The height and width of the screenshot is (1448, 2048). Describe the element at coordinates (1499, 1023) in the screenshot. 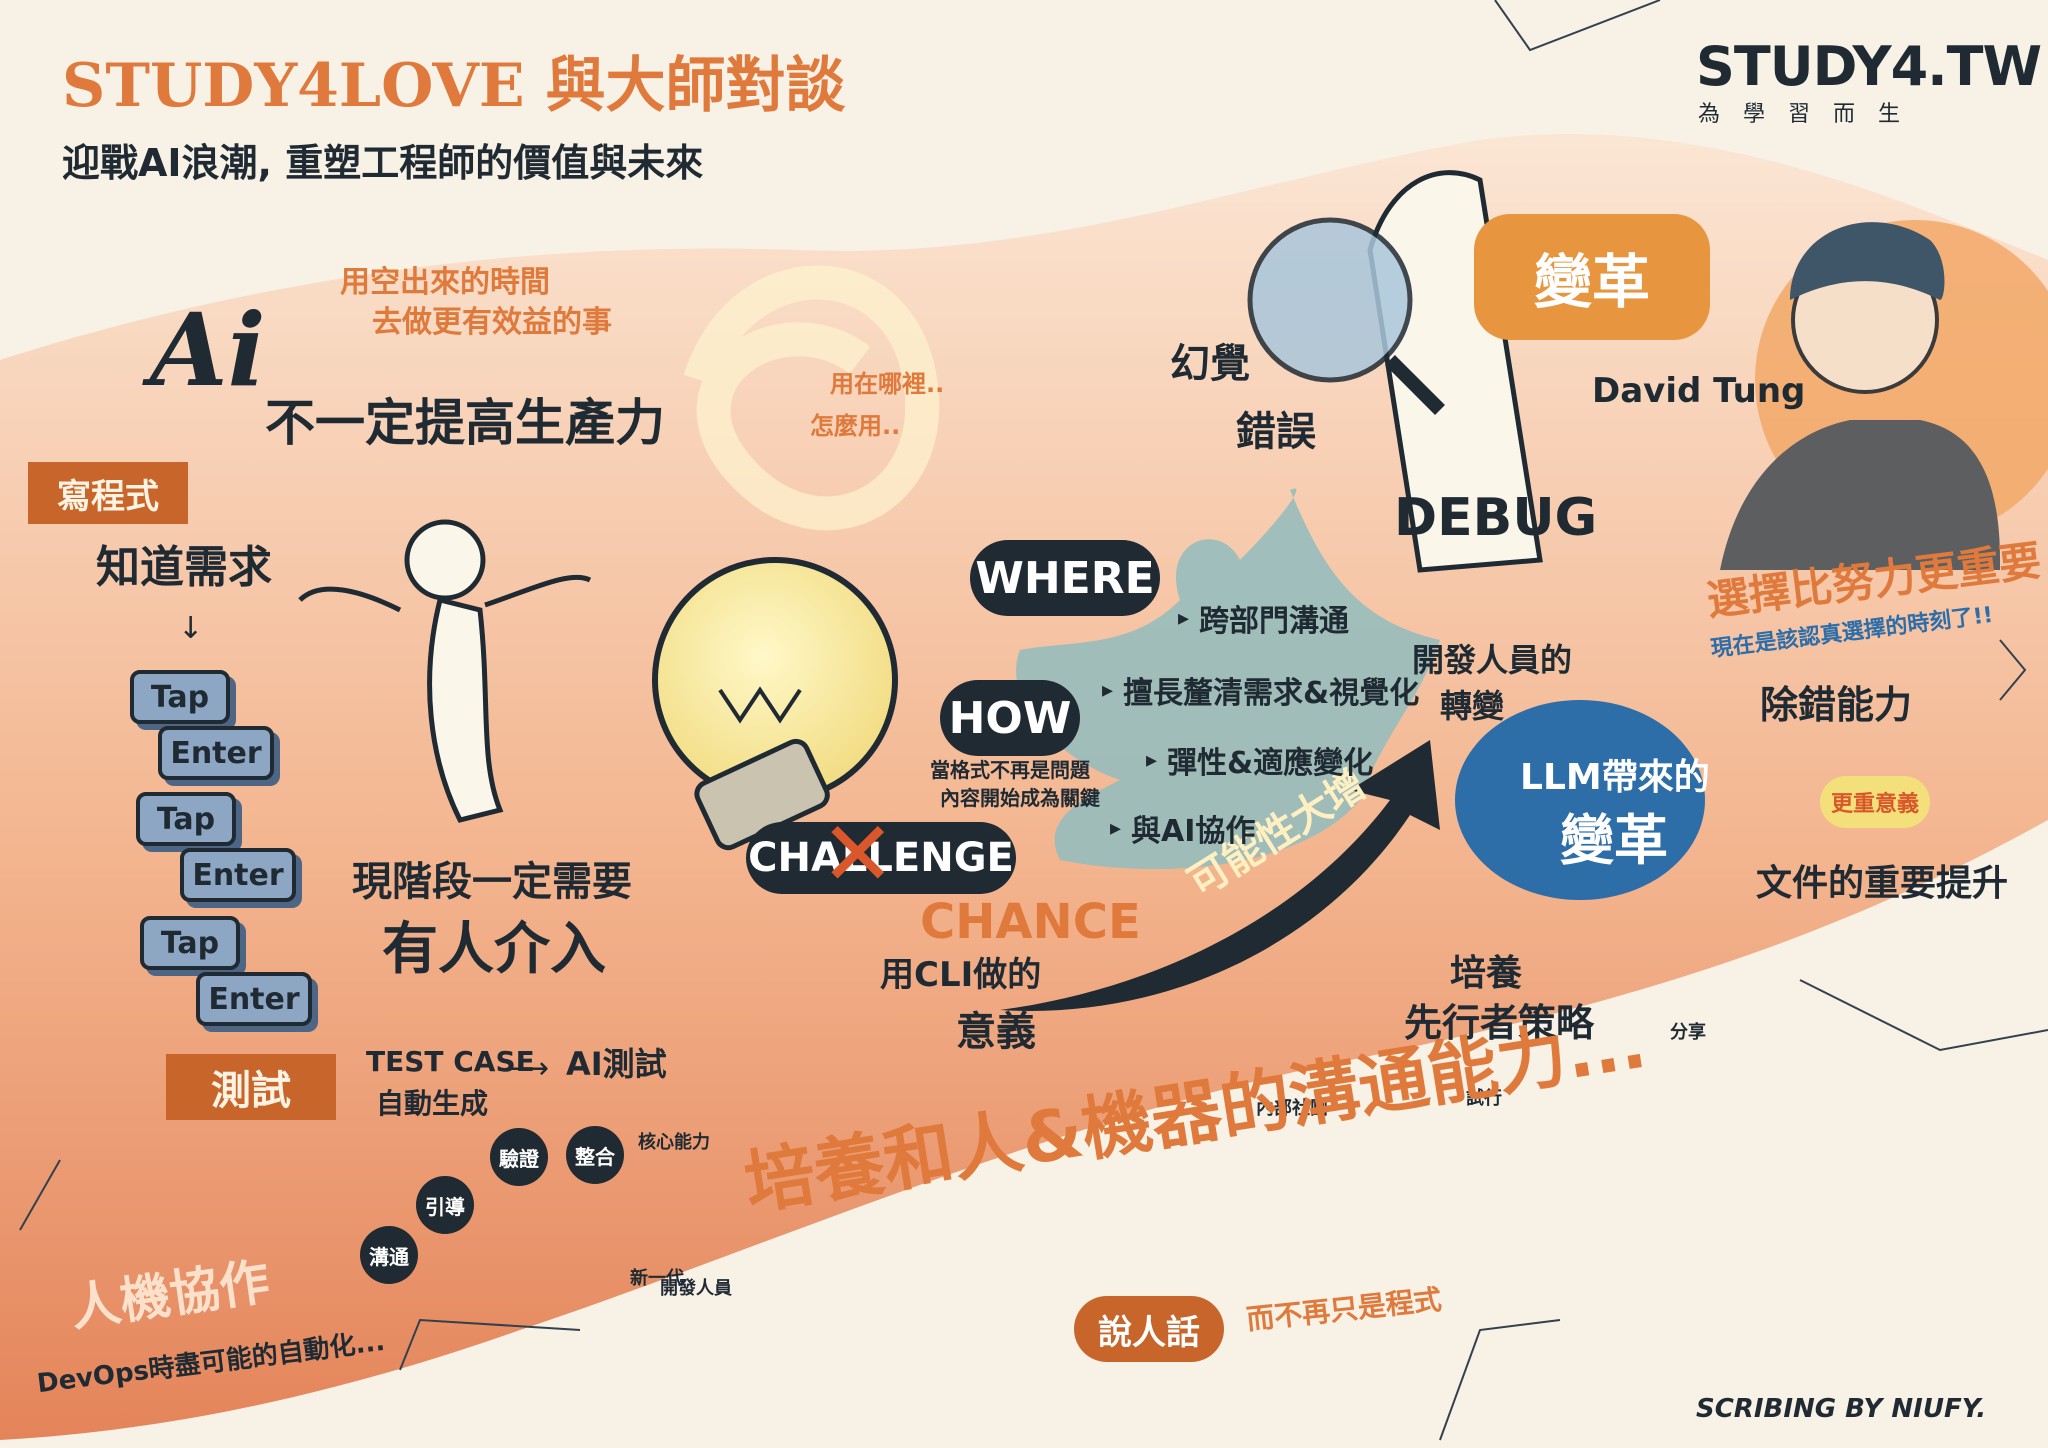

I see `branch-cultivate-line-2: 先行者策略` at that location.